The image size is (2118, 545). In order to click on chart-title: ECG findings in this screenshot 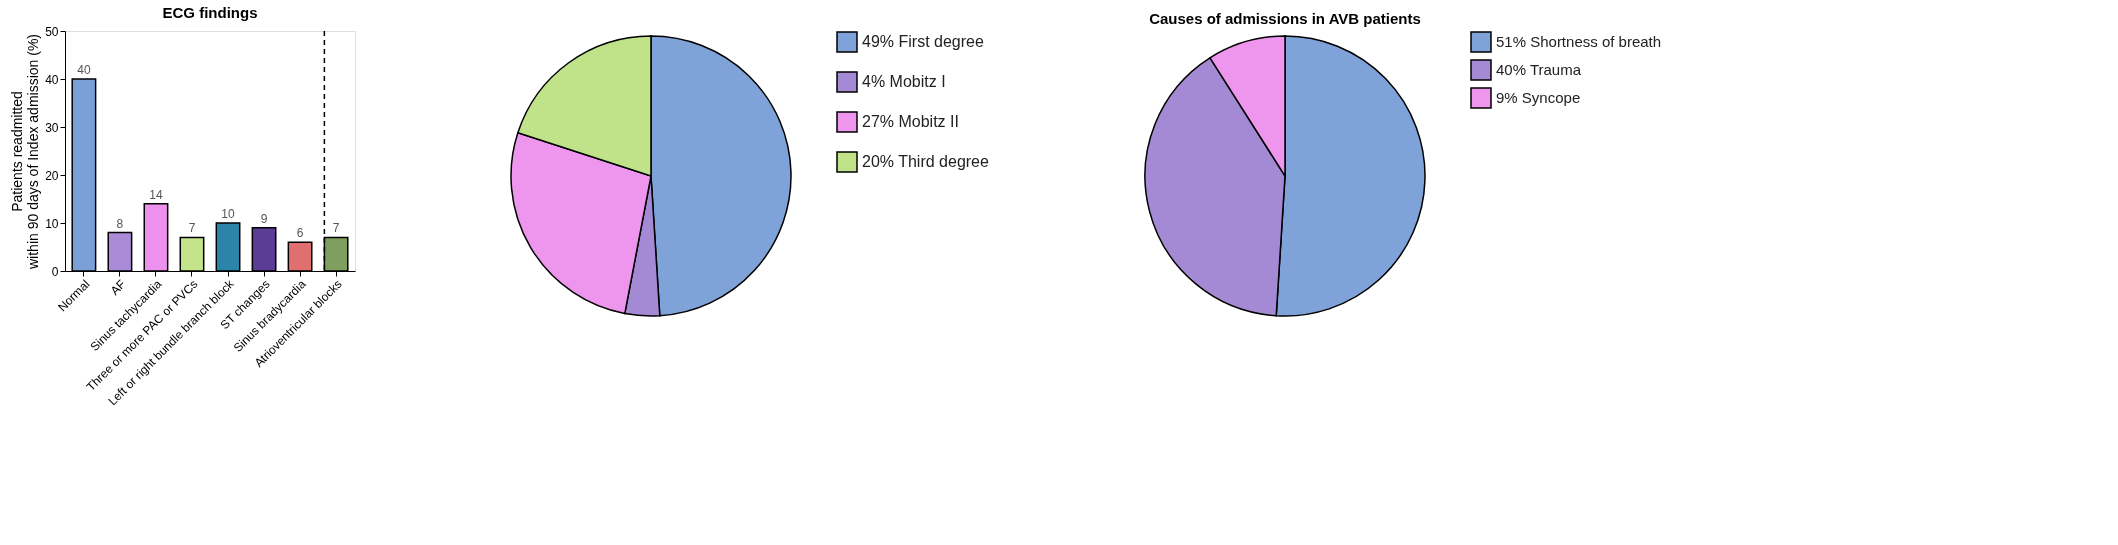, I will do `click(210, 12)`.